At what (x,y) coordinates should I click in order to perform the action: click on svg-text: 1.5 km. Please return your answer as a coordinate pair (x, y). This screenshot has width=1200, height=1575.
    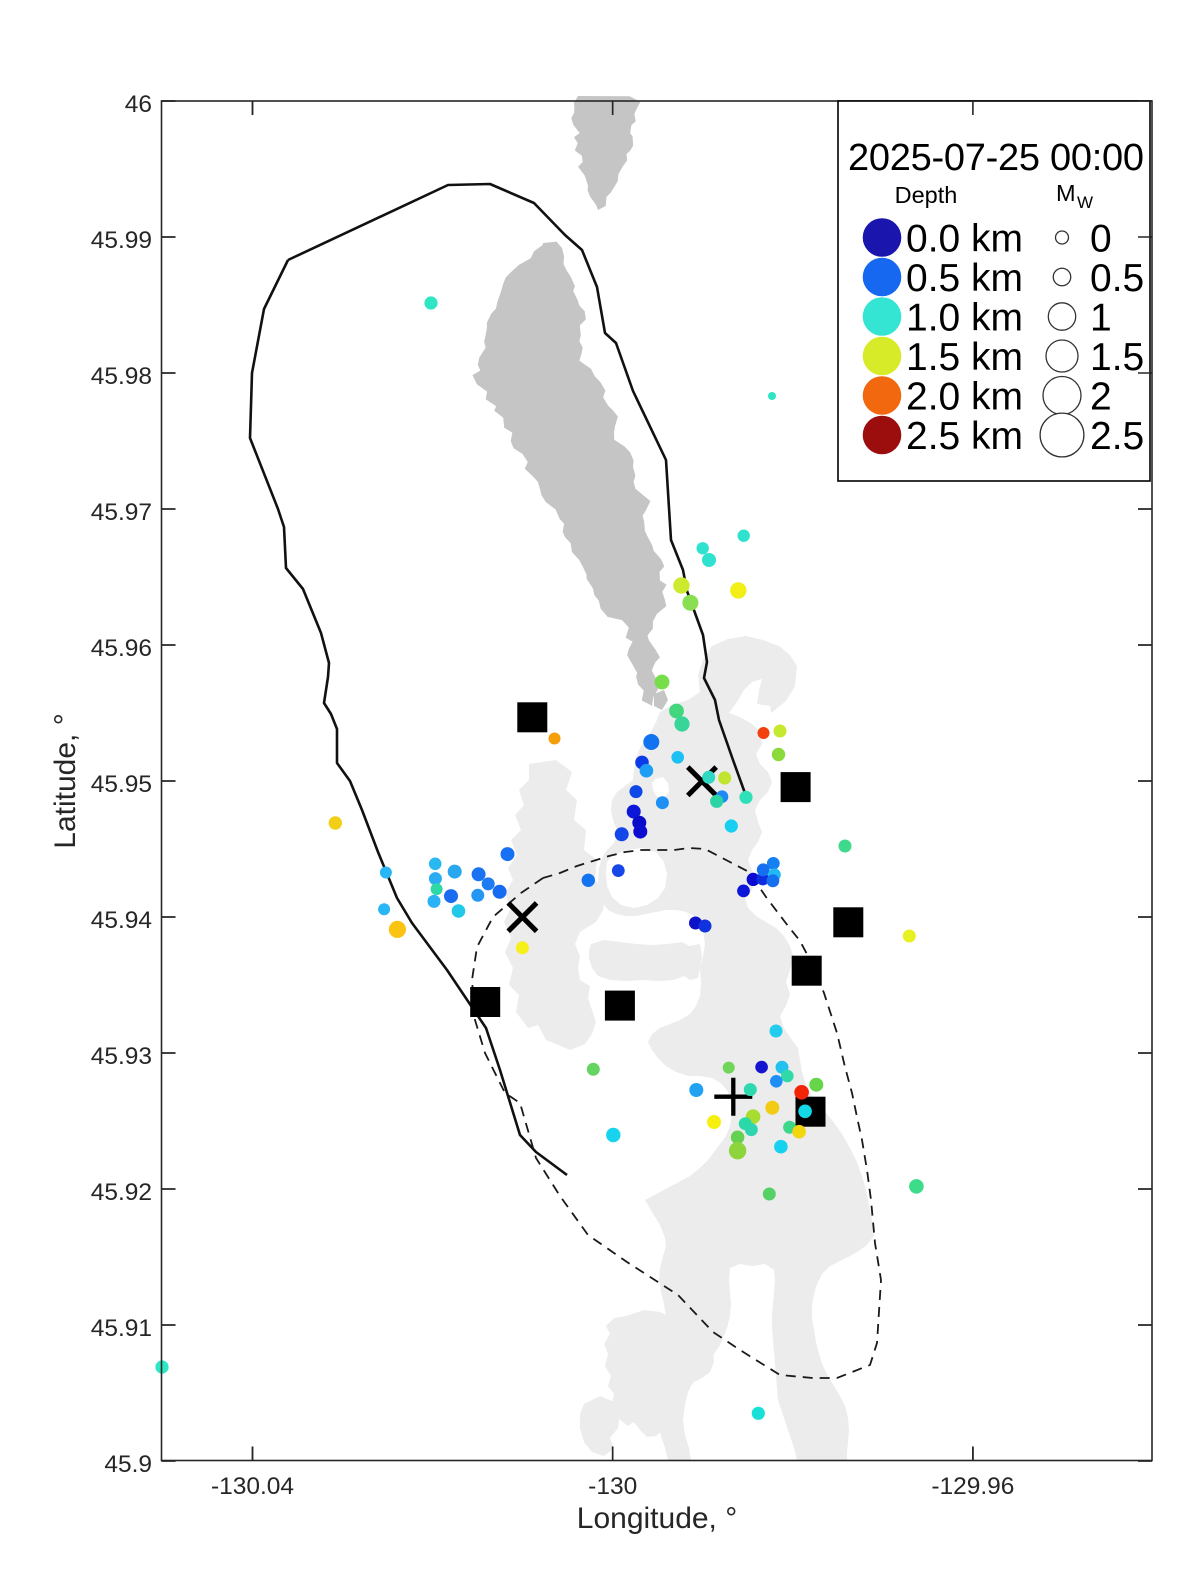
    Looking at the image, I should click on (964, 357).